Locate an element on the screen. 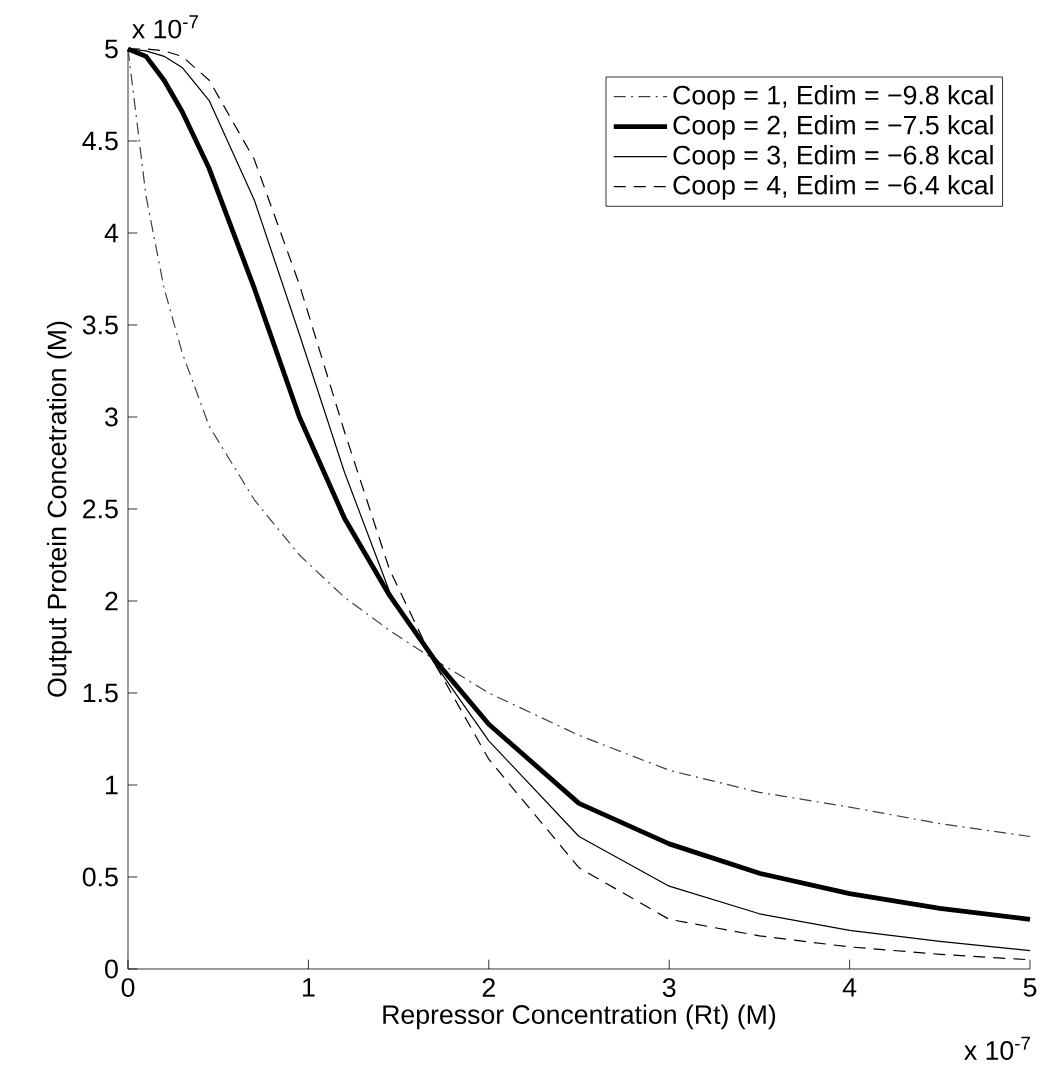  x-tick-label: 0 is located at coordinates (128, 988).